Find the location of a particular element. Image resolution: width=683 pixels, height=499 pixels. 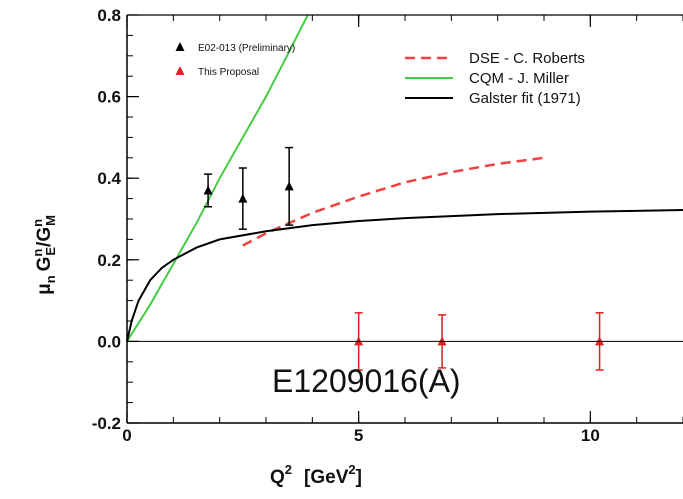

y-axis-title: μnGnE/GnM is located at coordinates (44, 255).